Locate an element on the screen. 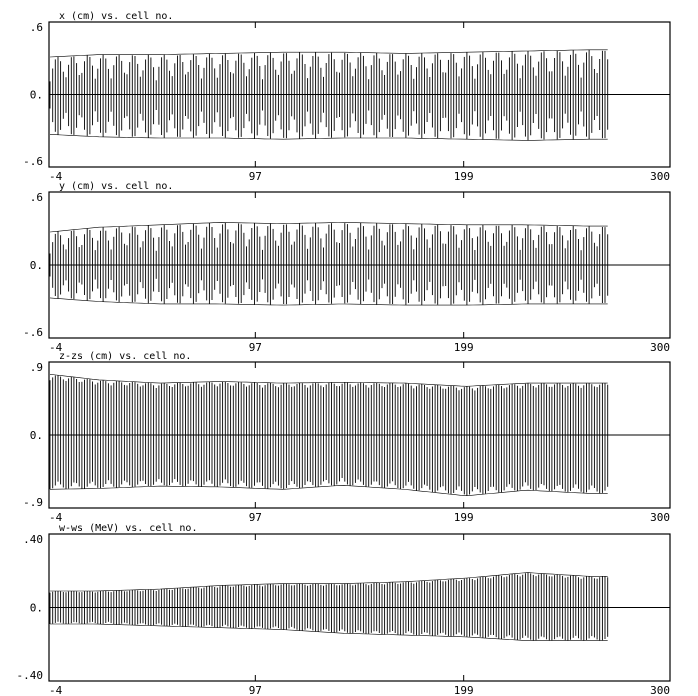 Image resolution: width=698 pixels, height=696 pixels. panel-title: y (cm) vs. cell no. is located at coordinates (116, 186).